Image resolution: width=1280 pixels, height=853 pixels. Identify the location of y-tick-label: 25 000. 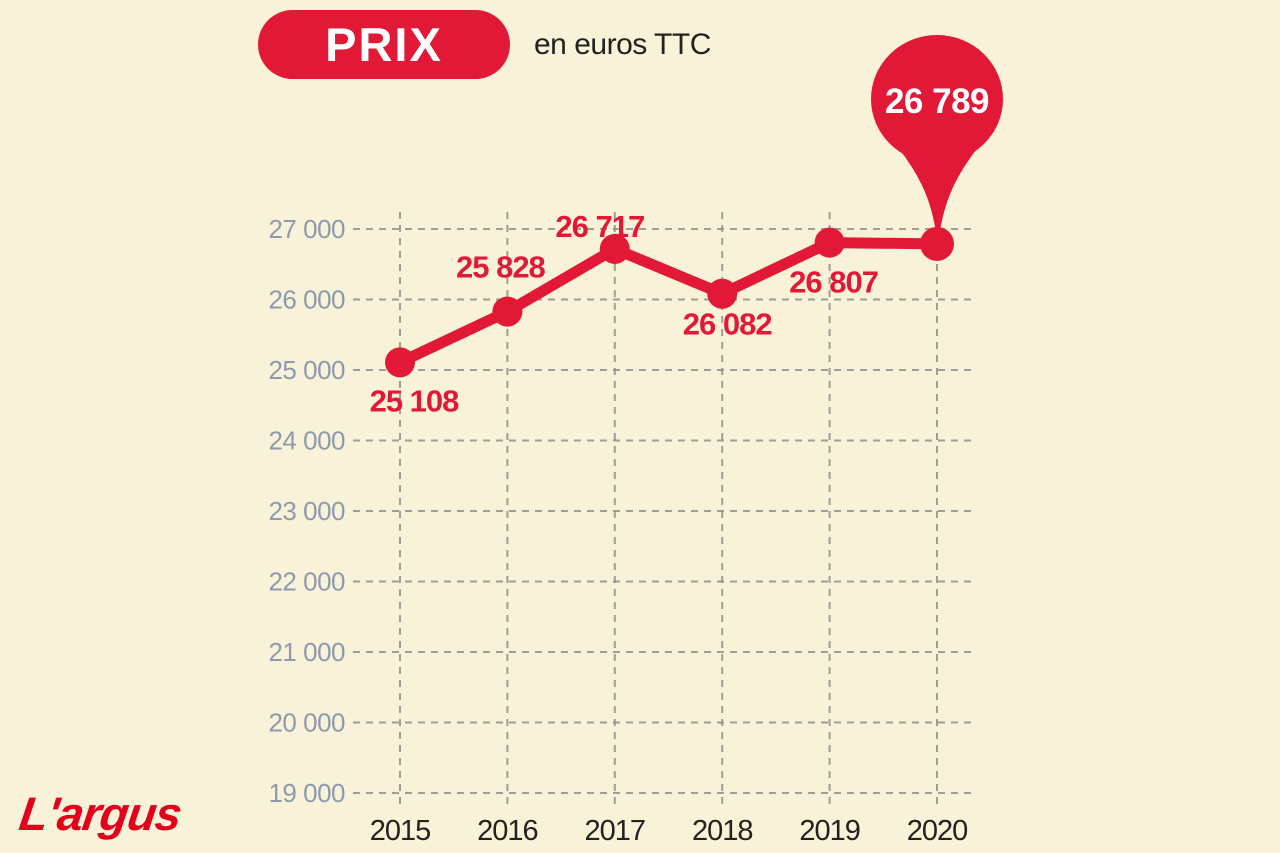
(306, 370).